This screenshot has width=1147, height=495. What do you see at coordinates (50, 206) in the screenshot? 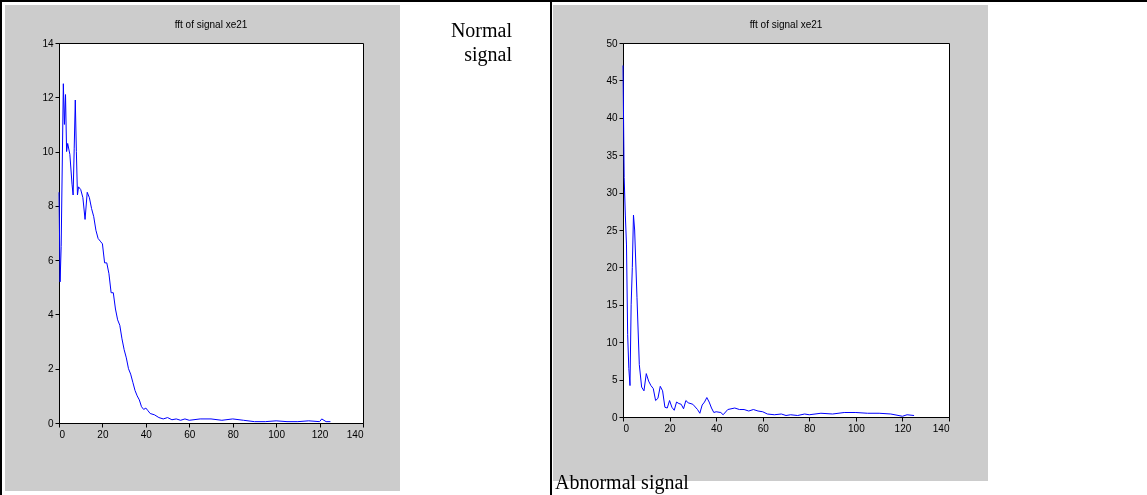
I see `y-tick-label: 8` at bounding box center [50, 206].